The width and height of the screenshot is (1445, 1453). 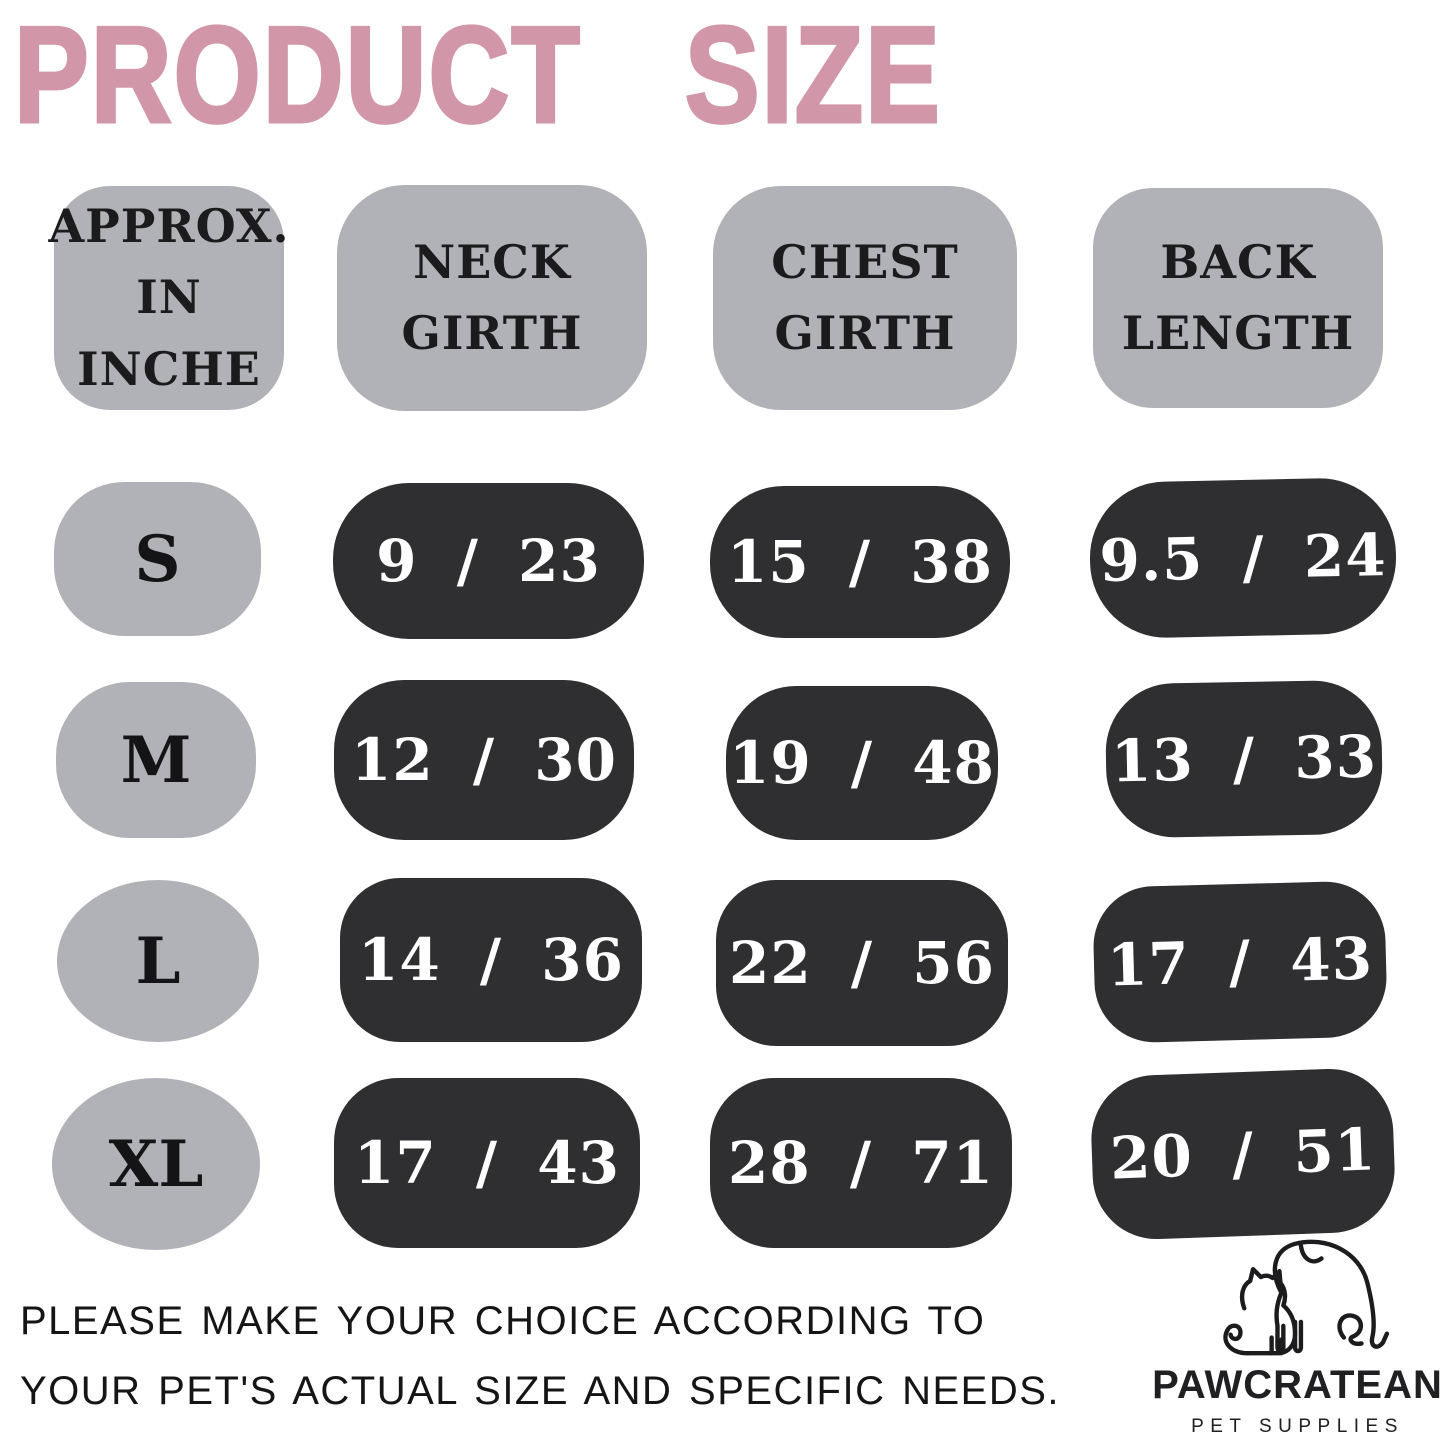 I want to click on cell-l-neck-girth: 14 / 36, so click(x=491, y=960).